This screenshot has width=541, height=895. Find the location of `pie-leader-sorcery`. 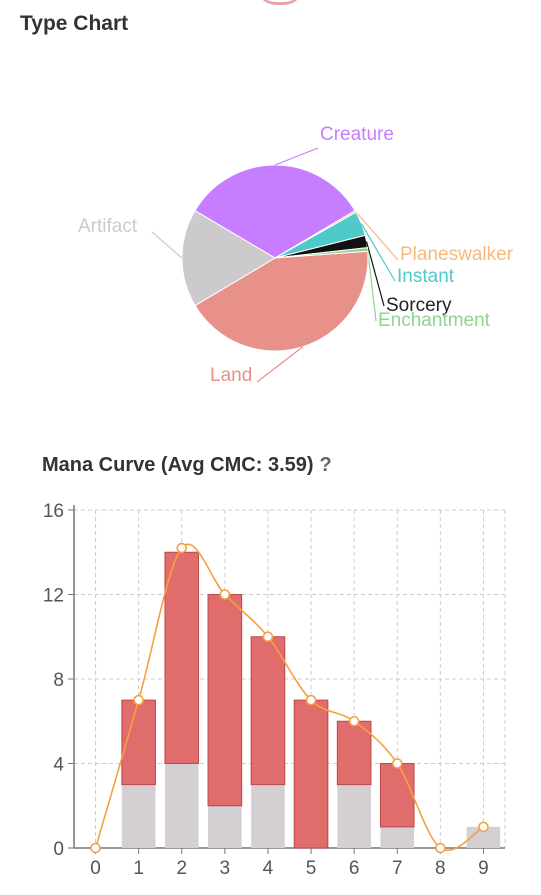

pie-leader-sorcery is located at coordinates (375, 274).